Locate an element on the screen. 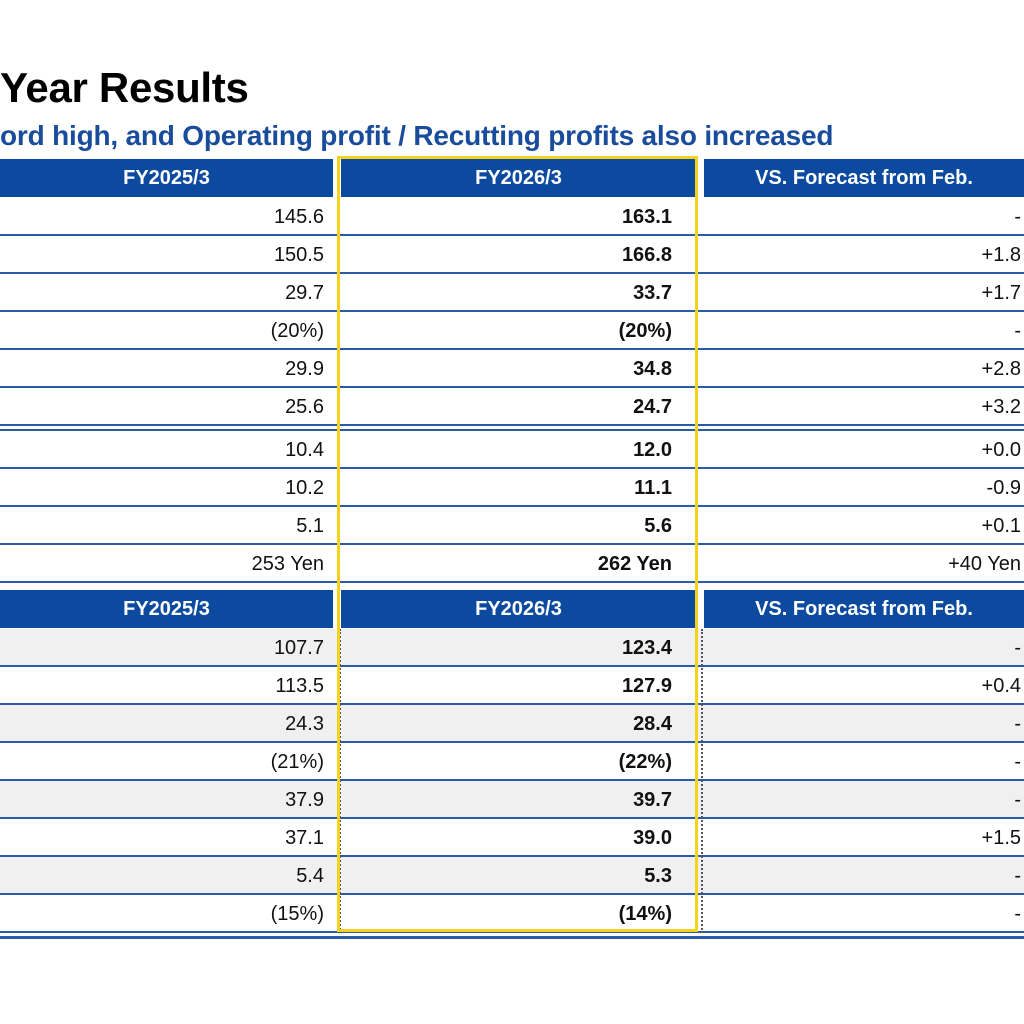  fy2025-cell: 145.6 is located at coordinates (298, 216).